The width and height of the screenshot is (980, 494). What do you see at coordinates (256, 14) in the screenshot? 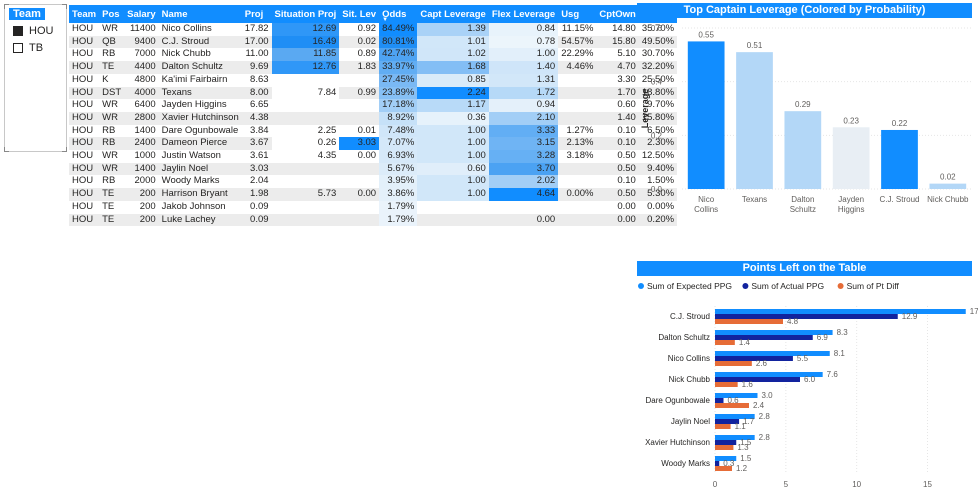
I see `column-header-proj: Proj` at bounding box center [256, 14].